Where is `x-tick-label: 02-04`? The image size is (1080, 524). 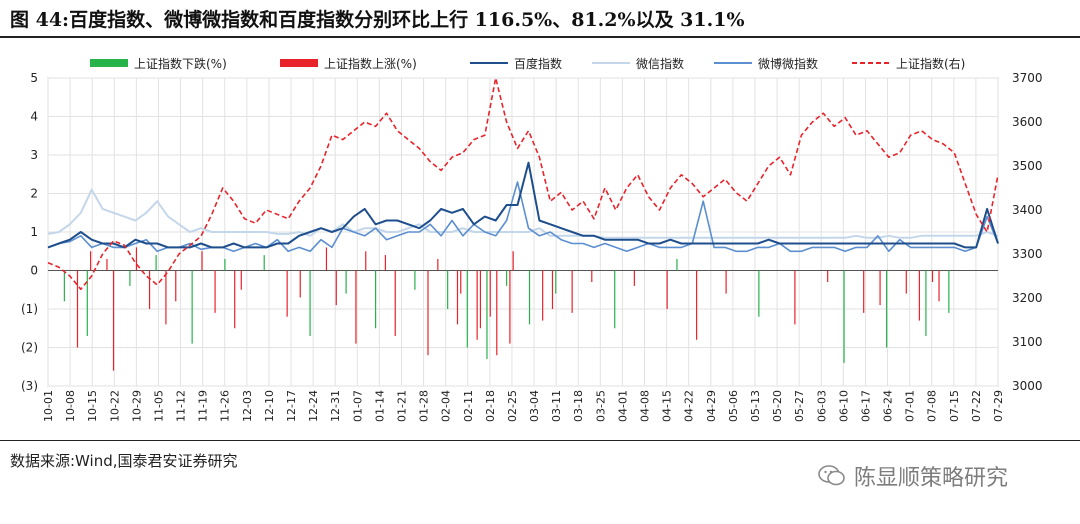
x-tick-label: 02-04 is located at coordinates (446, 406).